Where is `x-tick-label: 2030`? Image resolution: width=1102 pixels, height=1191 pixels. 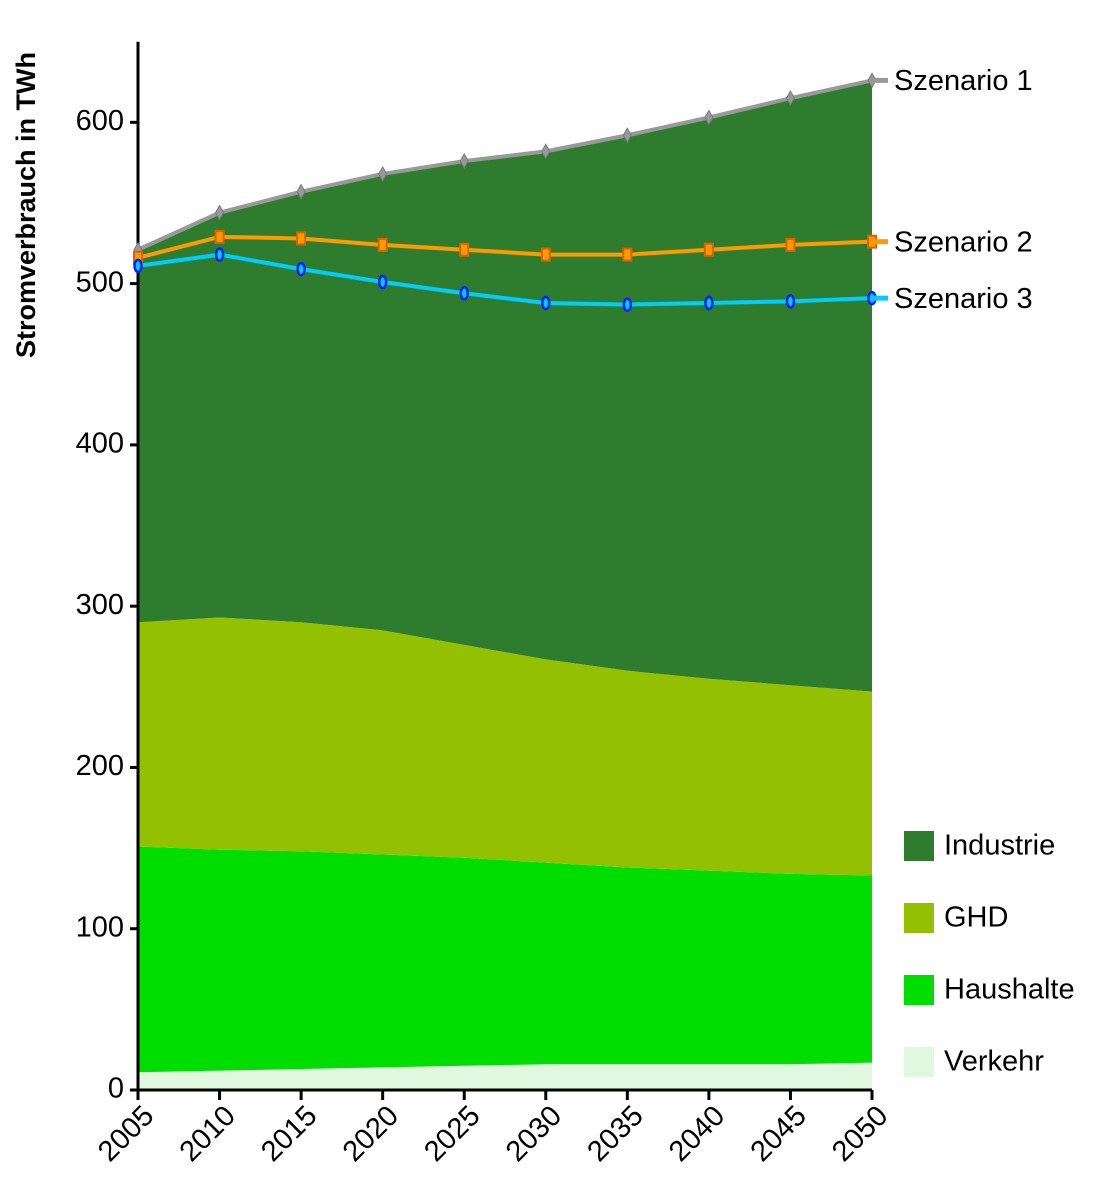 x-tick-label: 2030 is located at coordinates (534, 1134).